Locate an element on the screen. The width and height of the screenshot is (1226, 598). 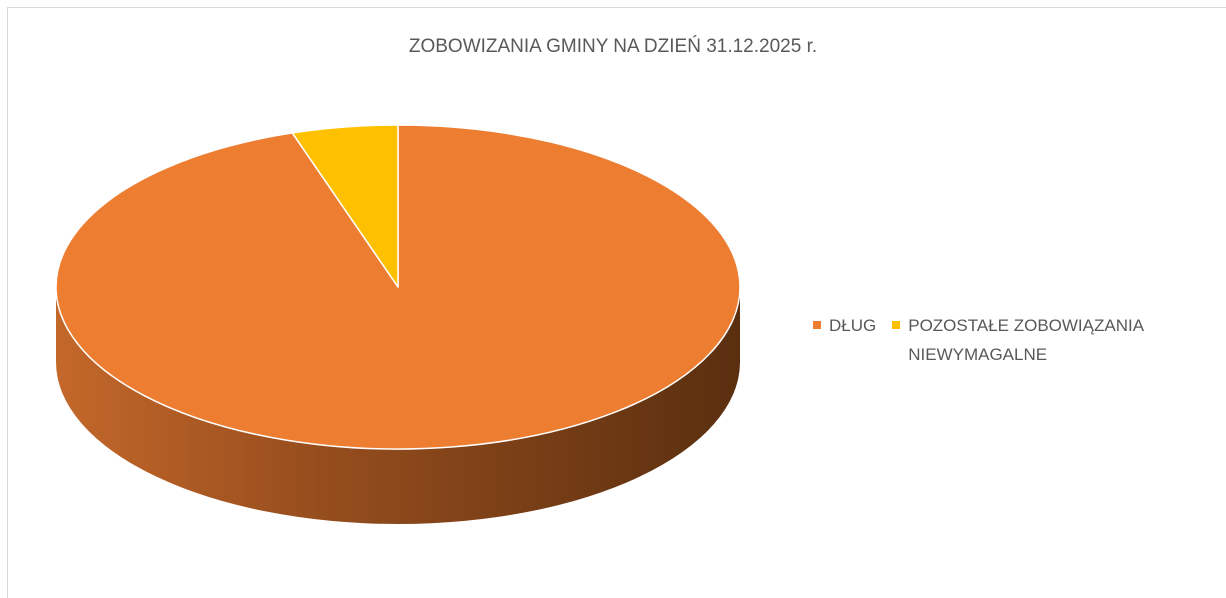
legend-item: DŁUG is located at coordinates (844, 325).